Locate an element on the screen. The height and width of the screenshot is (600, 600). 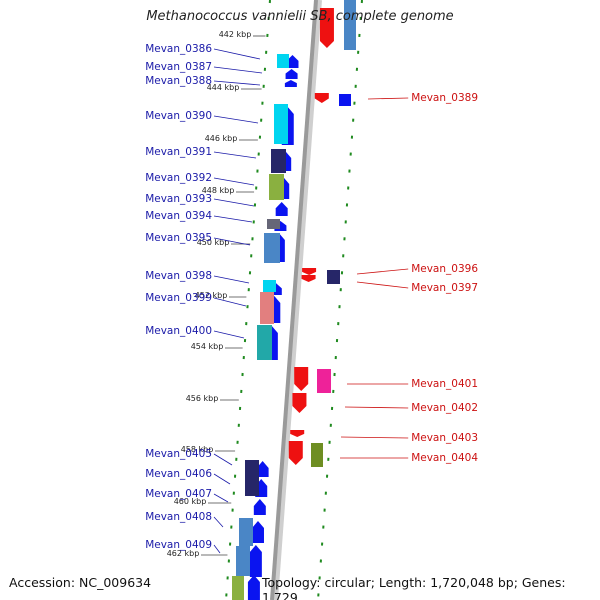
kbp-tick-label: 458 kbp is located at coordinates (197, 449).